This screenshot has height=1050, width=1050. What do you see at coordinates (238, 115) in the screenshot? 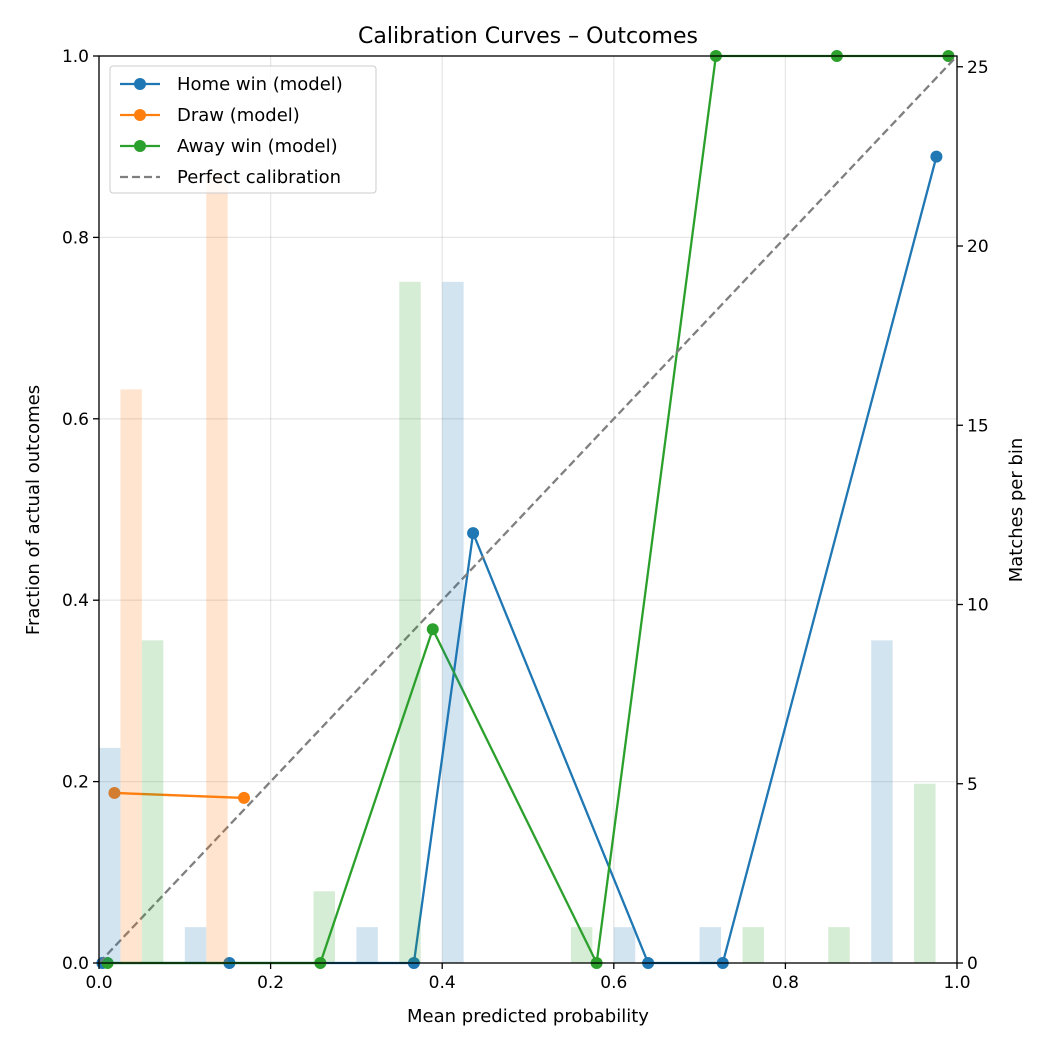
I see `legend-label: Draw (model)` at bounding box center [238, 115].